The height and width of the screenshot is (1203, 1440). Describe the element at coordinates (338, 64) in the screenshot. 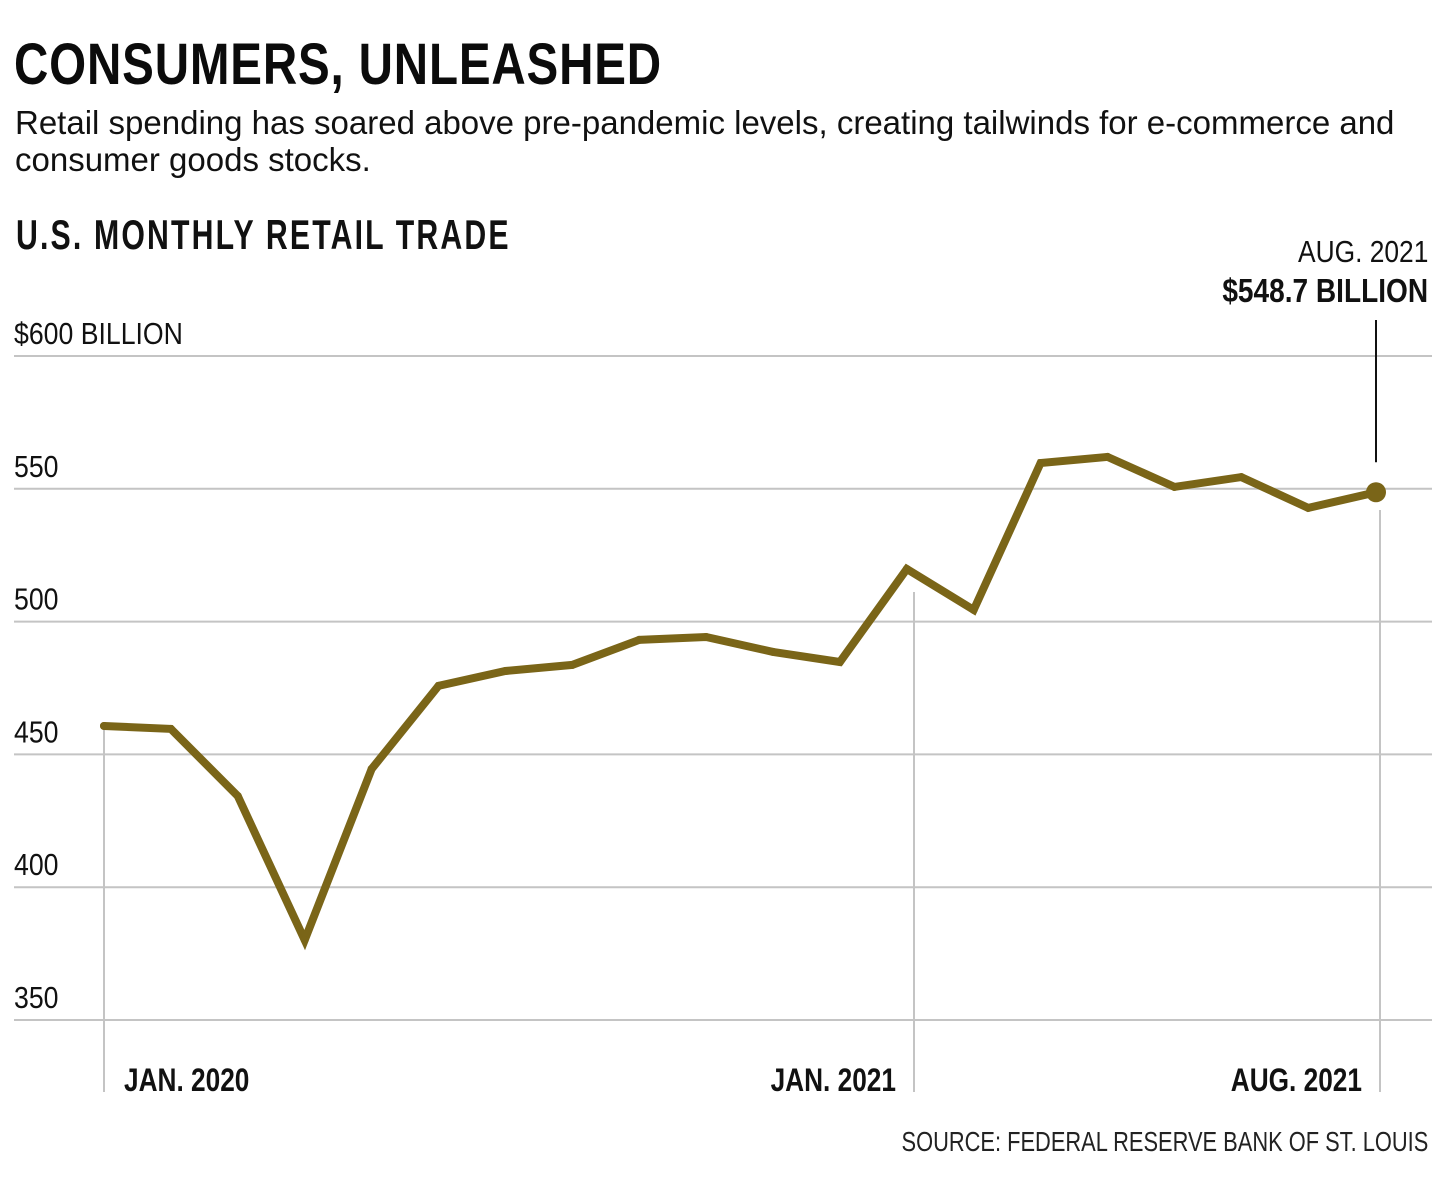

I see `headline: CONSUMERS, UNLEASHED` at that location.